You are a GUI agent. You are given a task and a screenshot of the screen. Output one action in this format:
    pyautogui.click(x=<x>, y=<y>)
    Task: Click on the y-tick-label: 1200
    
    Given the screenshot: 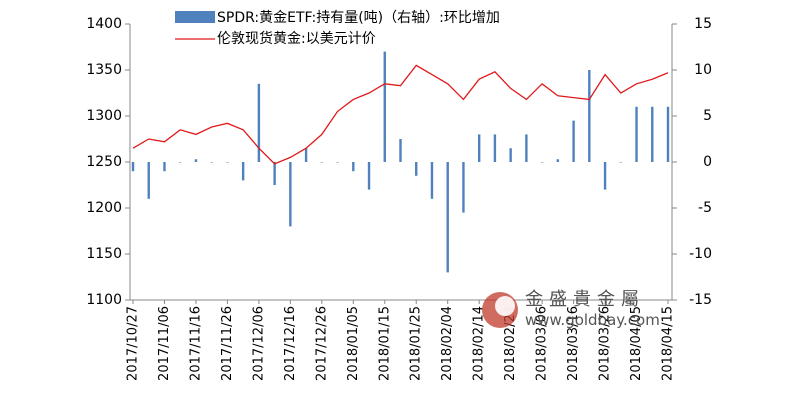 What is the action you would take?
    pyautogui.click(x=104, y=208)
    